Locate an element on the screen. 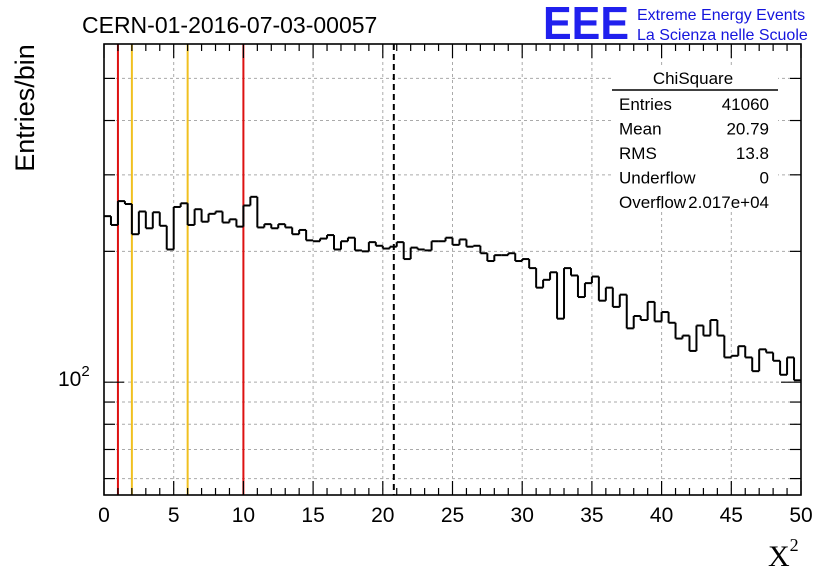  x-tick-labels: 0 5 10 15 20 25 30 35 40 45 50 is located at coordinates (455, 515).